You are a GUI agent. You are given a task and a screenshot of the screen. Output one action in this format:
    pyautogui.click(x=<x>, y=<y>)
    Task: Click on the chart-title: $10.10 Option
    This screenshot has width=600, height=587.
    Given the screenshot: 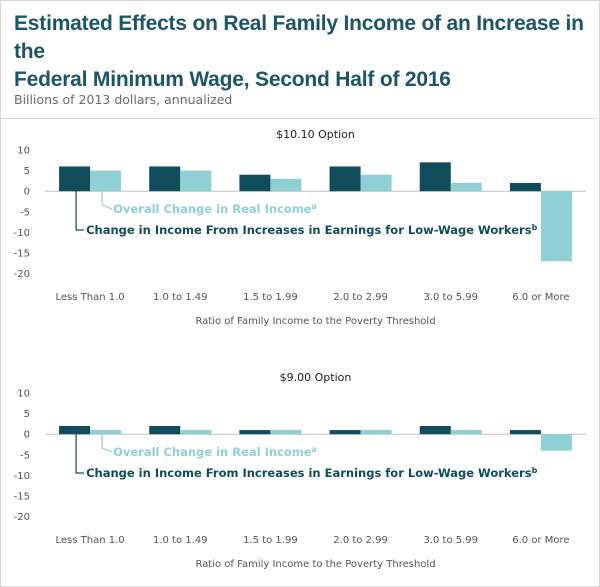 What is the action you would take?
    pyautogui.click(x=315, y=134)
    